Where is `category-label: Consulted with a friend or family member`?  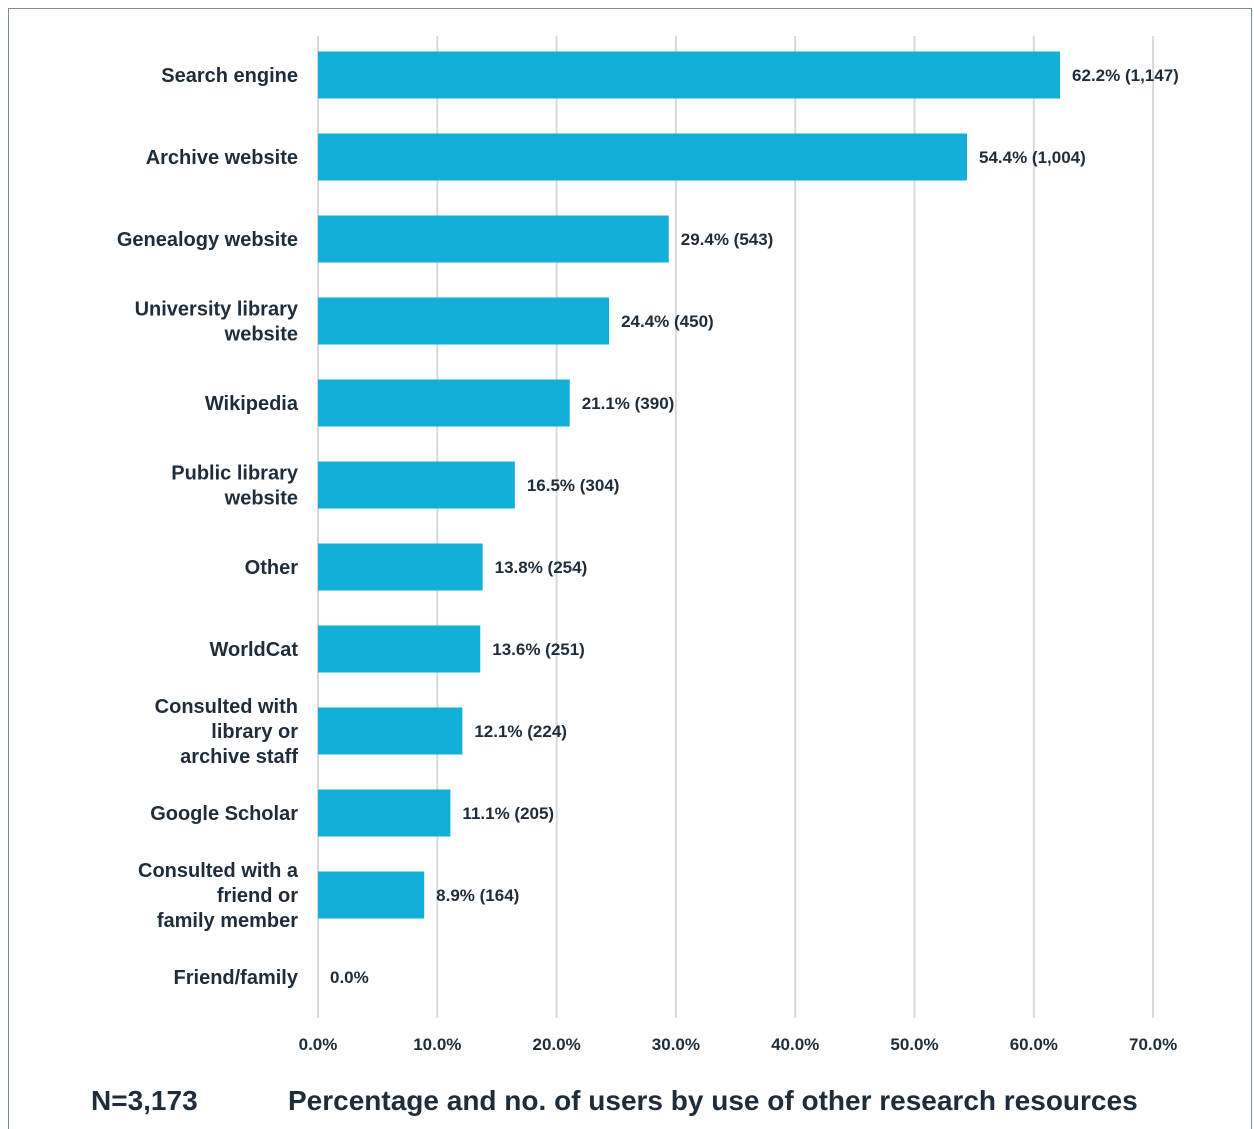
category-label: Consulted with a friend or family member is located at coordinates (218, 896).